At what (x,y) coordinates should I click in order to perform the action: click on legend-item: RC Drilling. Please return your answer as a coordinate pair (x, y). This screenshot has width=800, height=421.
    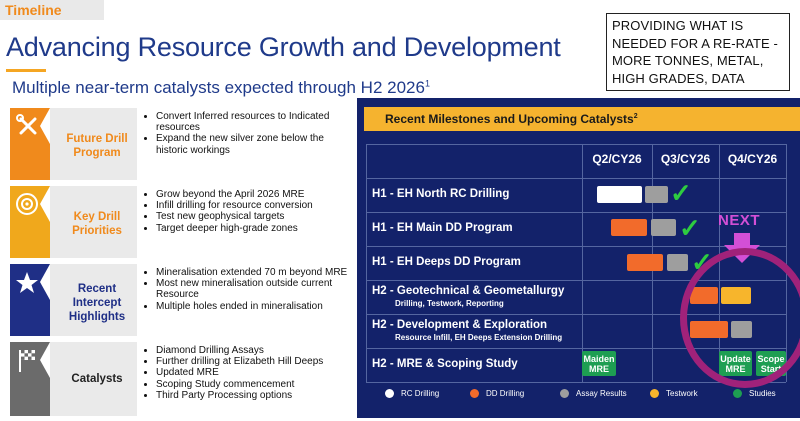
    Looking at the image, I should click on (412, 394).